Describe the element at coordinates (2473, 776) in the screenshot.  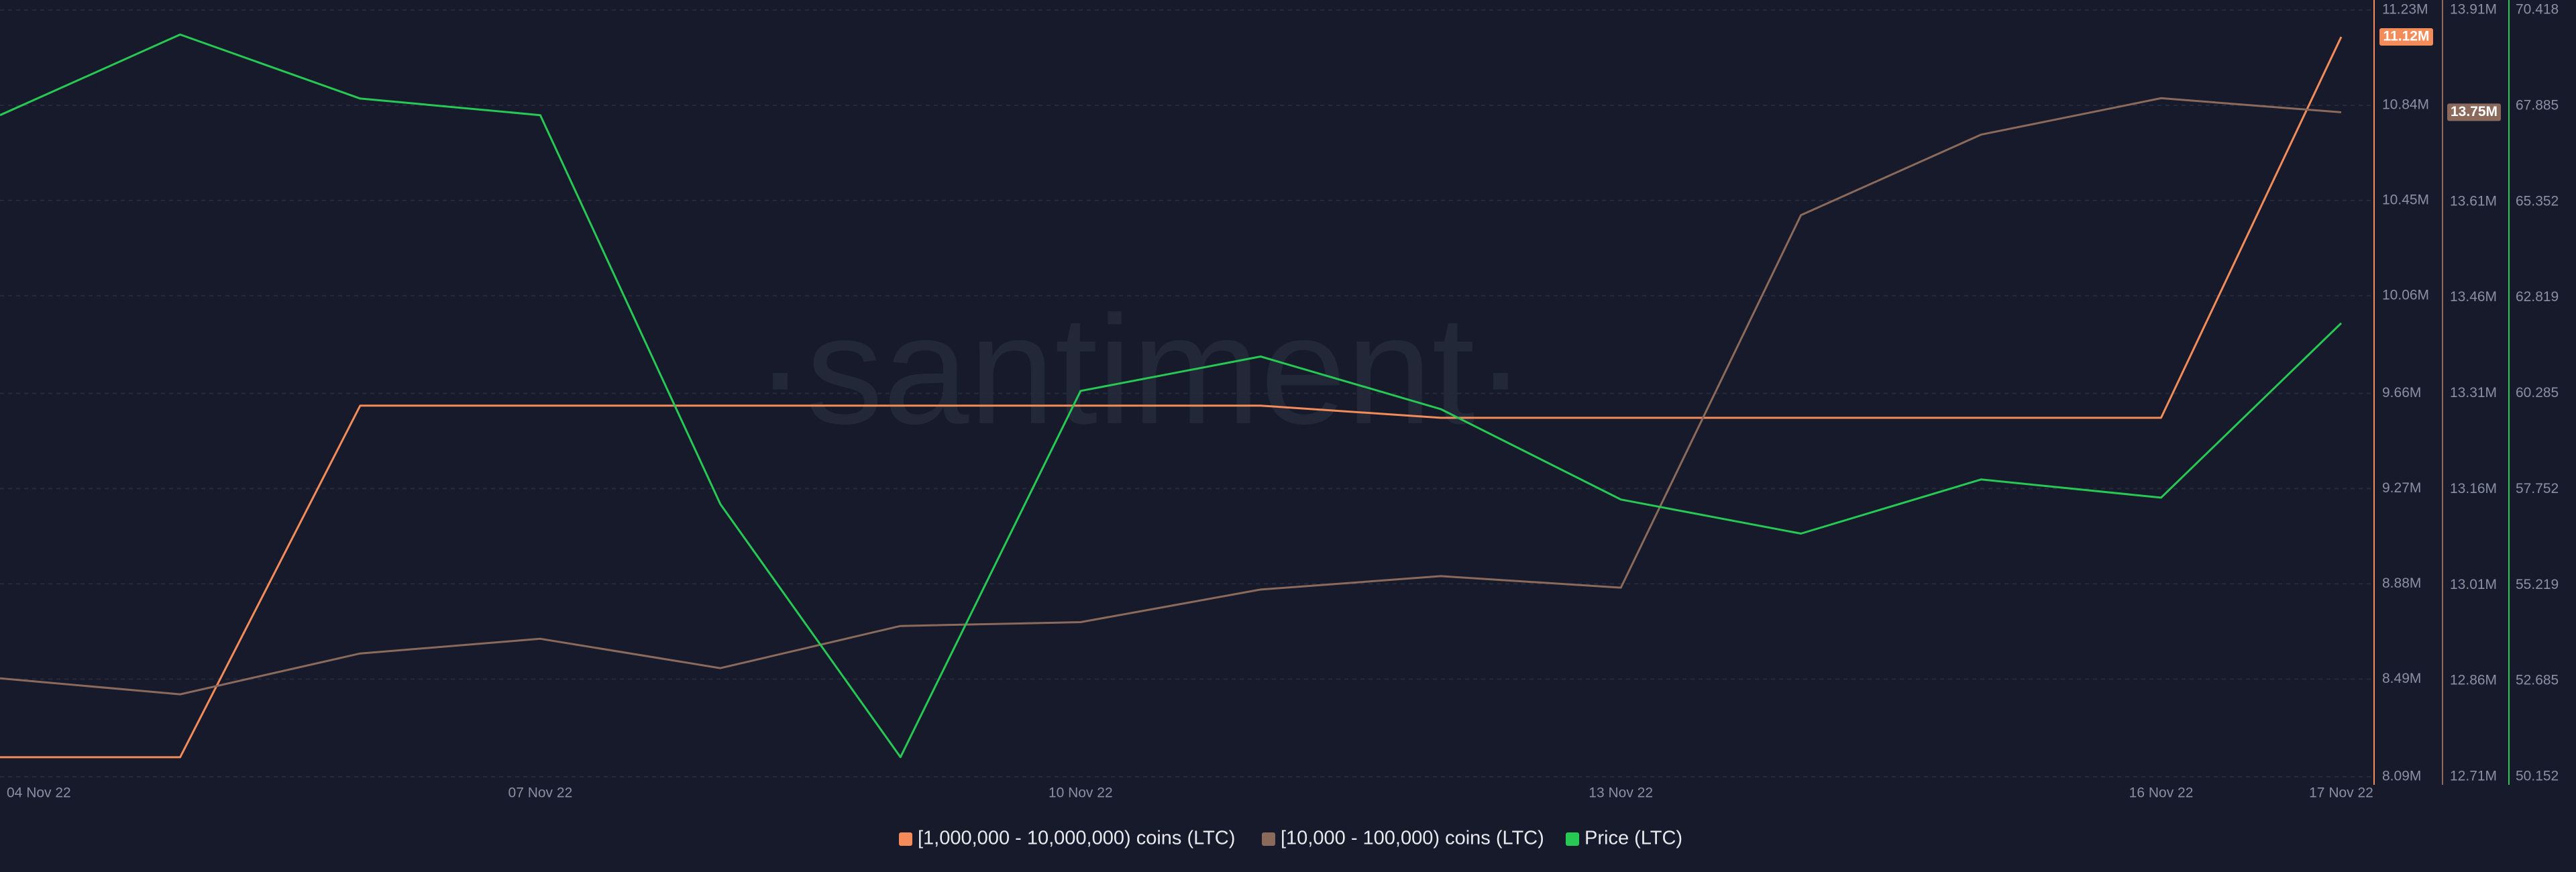
I see `y-tick-label: 12.71M` at that location.